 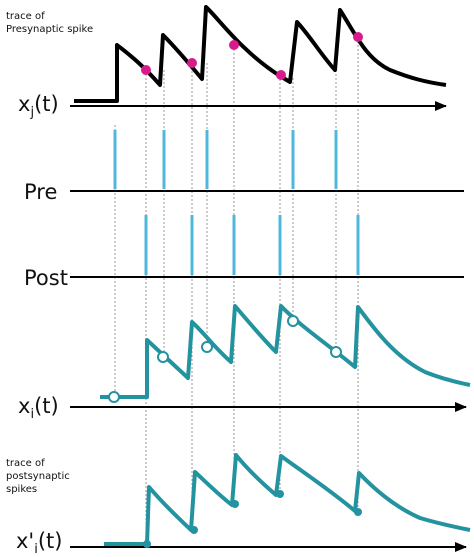 I want to click on xj-label-sub: j, so click(x=32, y=112).